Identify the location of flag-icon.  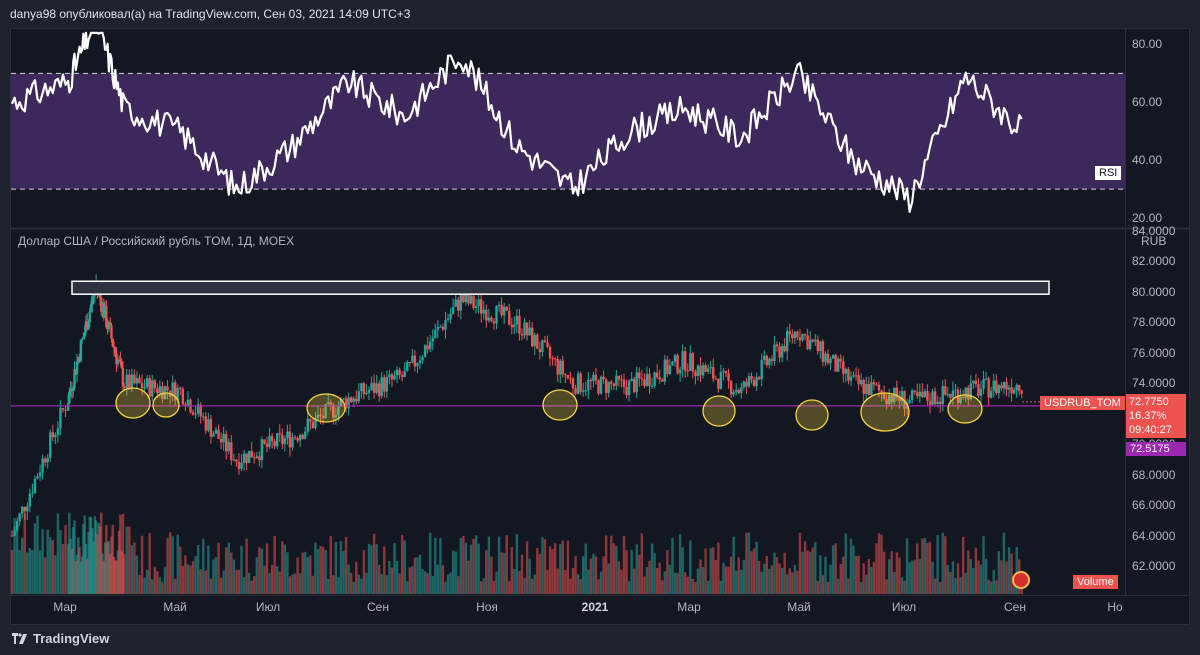
(1021, 580).